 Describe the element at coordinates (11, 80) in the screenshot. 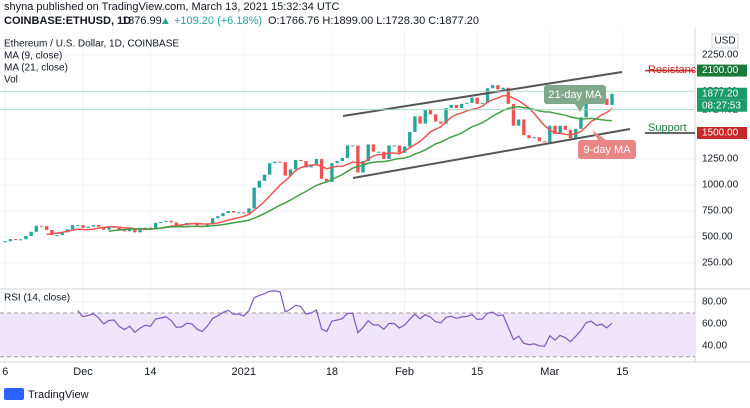

I see `legend-vol: Vol` at that location.